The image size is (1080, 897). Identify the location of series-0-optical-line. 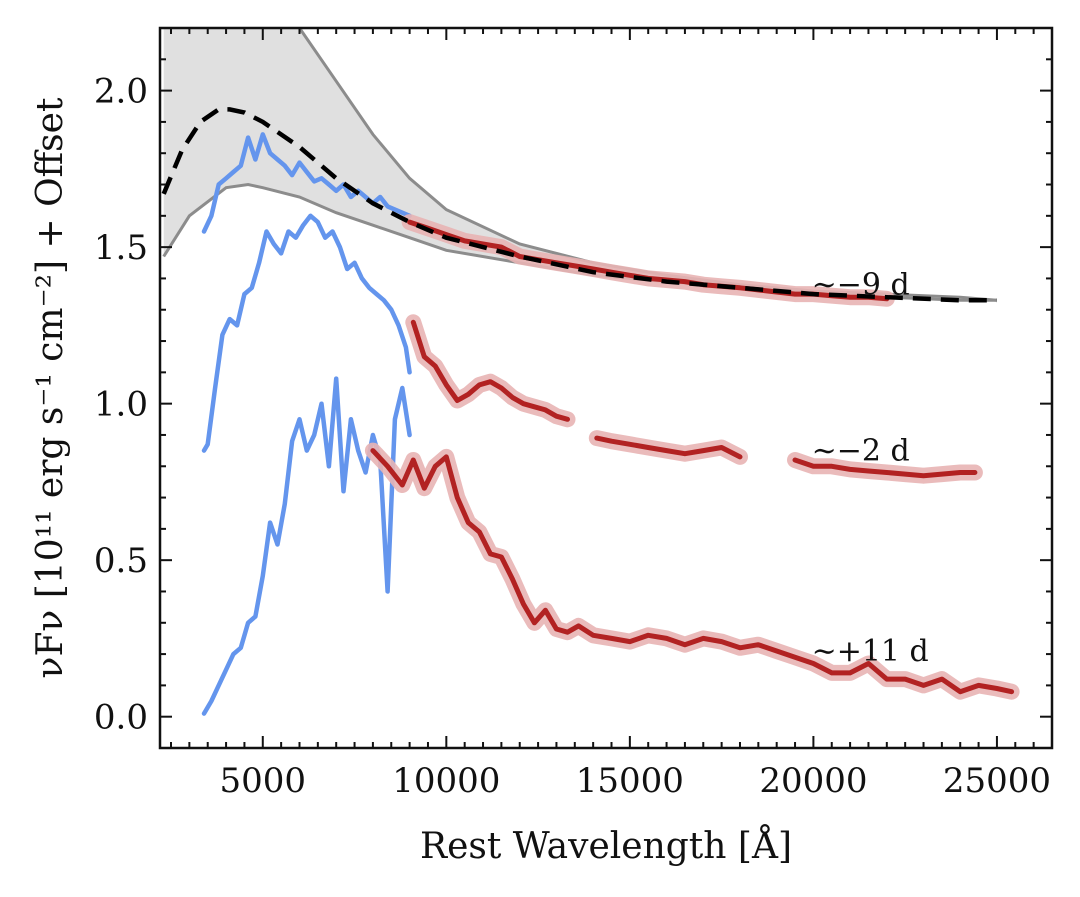
(306, 183).